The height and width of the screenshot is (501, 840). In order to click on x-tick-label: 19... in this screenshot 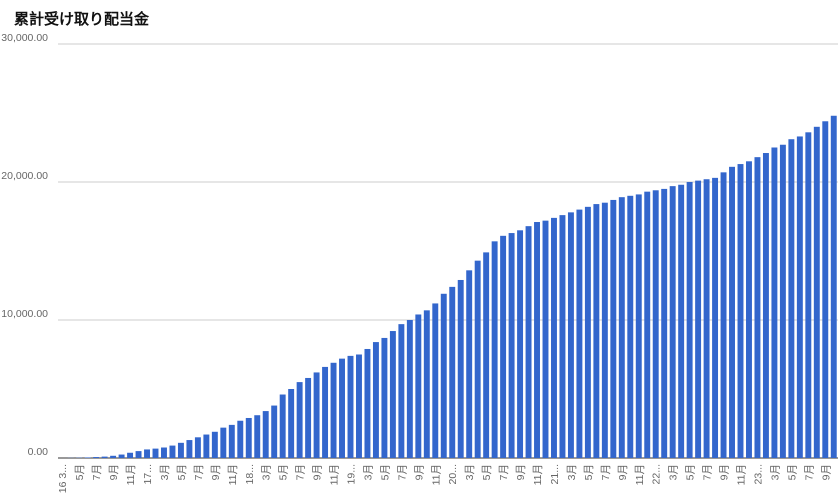, I will do `click(352, 474)`.